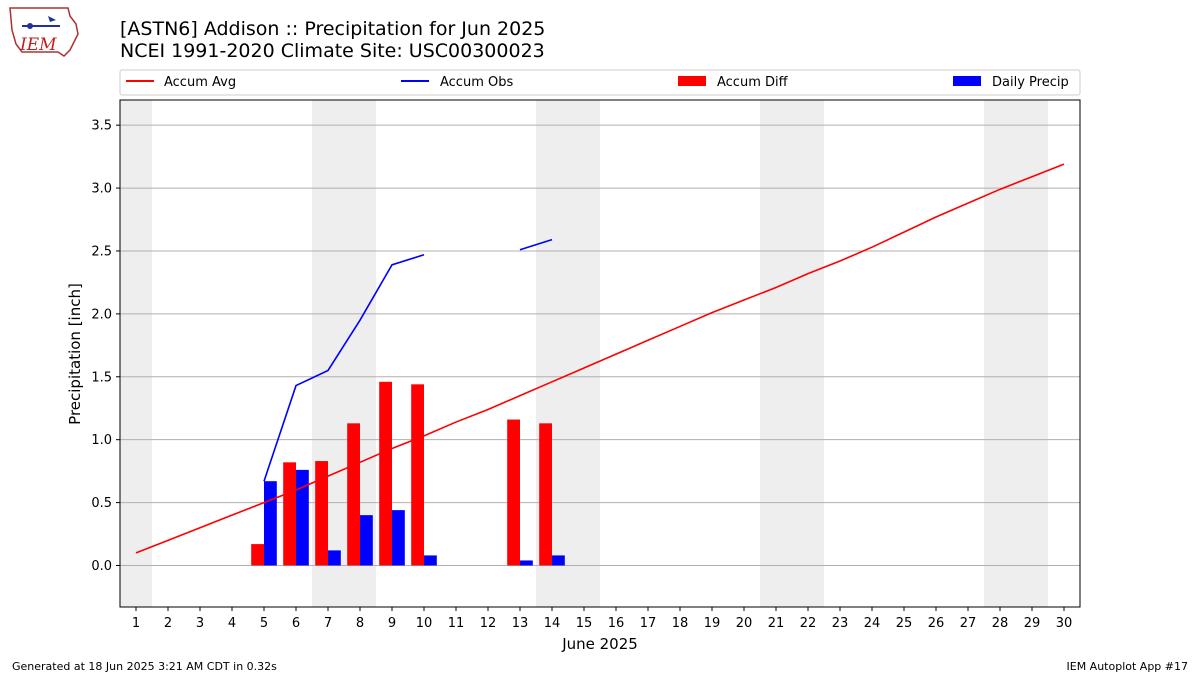 This screenshot has width=1200, height=675. I want to click on x-tick-label: 4, so click(232, 623).